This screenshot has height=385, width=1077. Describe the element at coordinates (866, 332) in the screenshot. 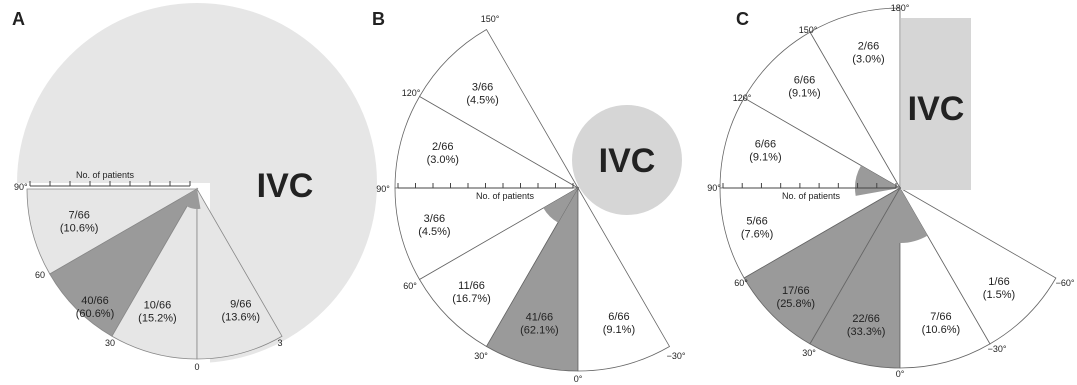

I see `sector-percent-label: (33.3%)` at that location.